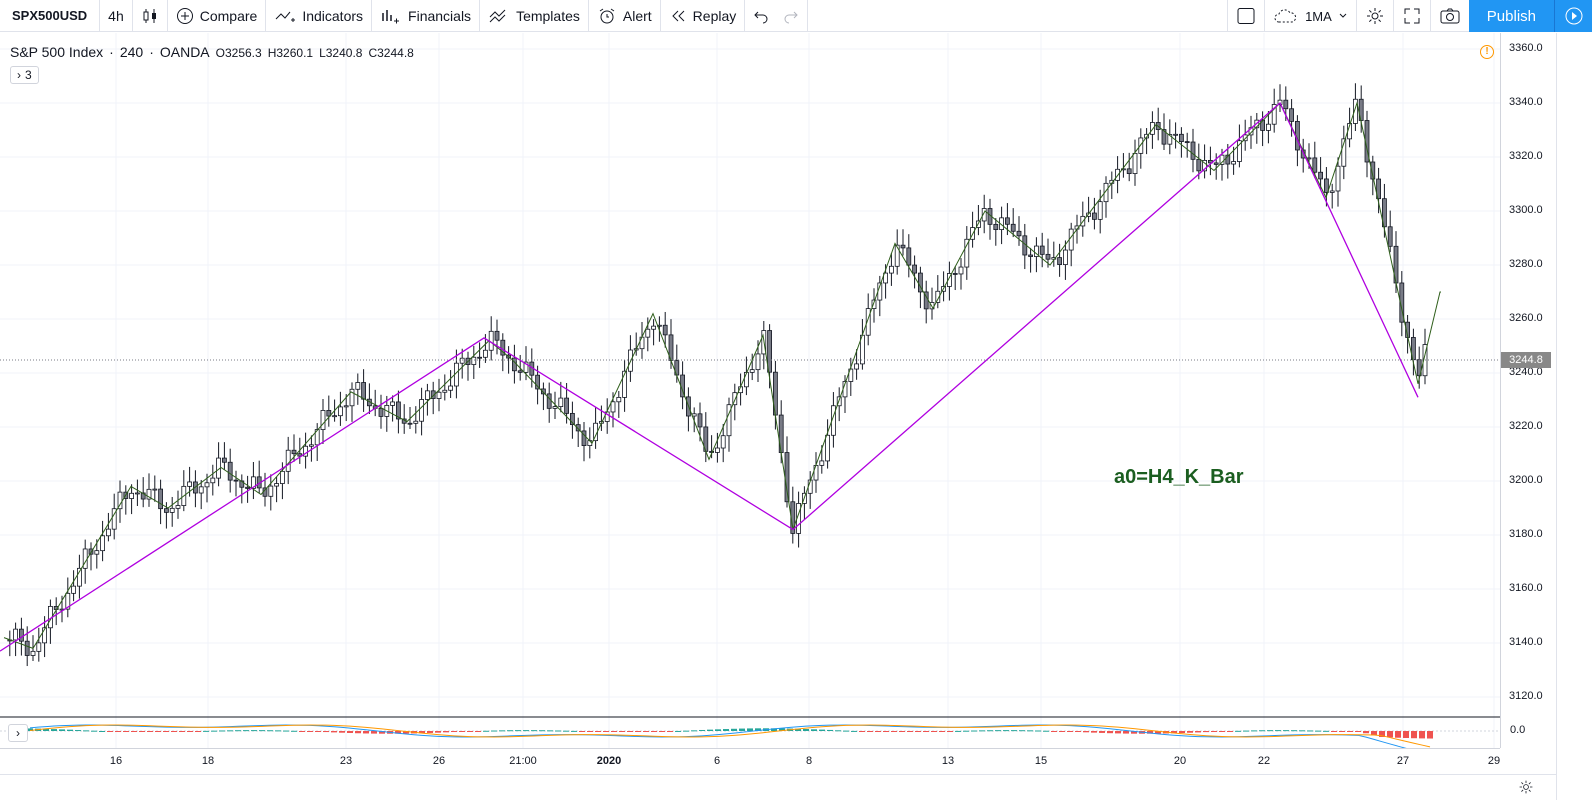 Image resolution: width=1592 pixels, height=800 pixels. I want to click on financials-button: Financials, so click(426, 16).